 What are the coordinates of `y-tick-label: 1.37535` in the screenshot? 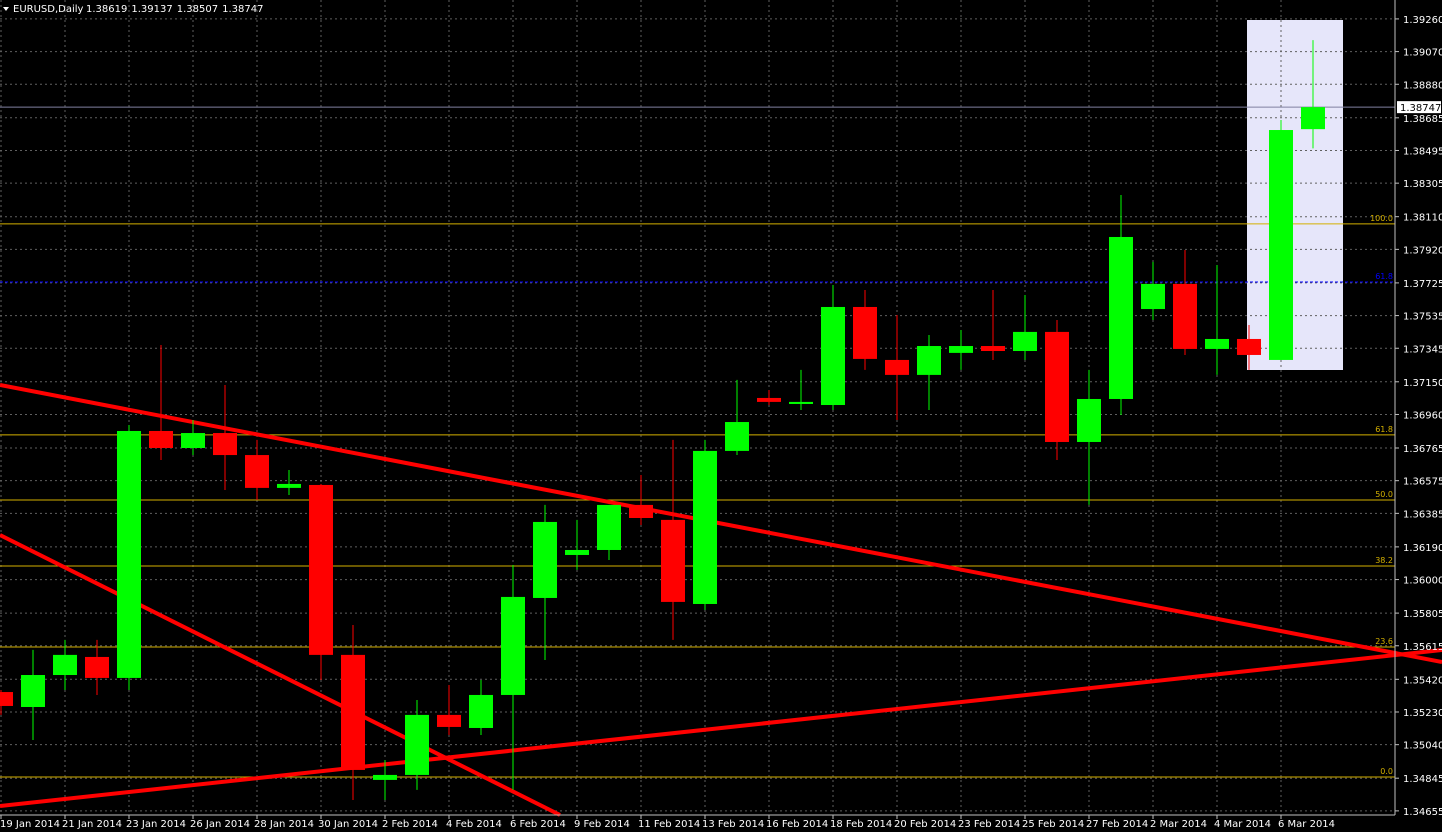 It's located at (1422, 317).